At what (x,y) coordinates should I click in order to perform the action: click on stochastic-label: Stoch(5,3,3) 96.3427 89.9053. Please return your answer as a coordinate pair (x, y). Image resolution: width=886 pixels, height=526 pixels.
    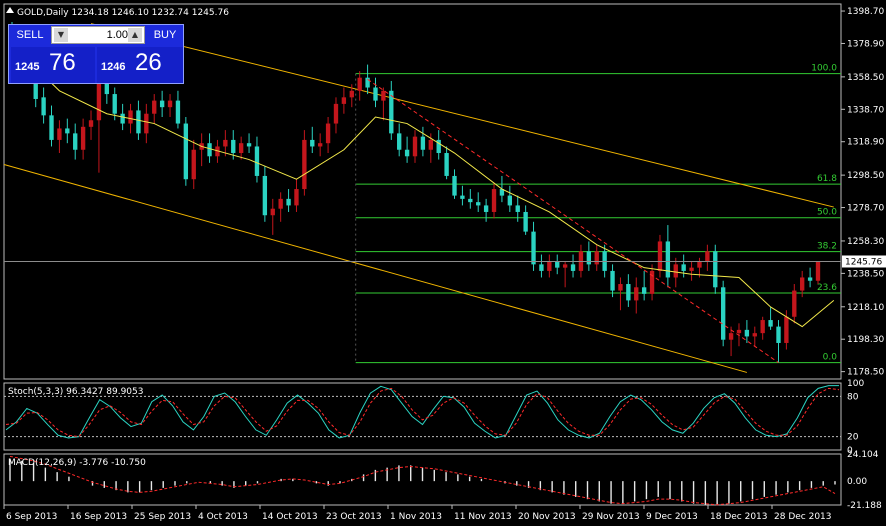
    Looking at the image, I should click on (75, 392).